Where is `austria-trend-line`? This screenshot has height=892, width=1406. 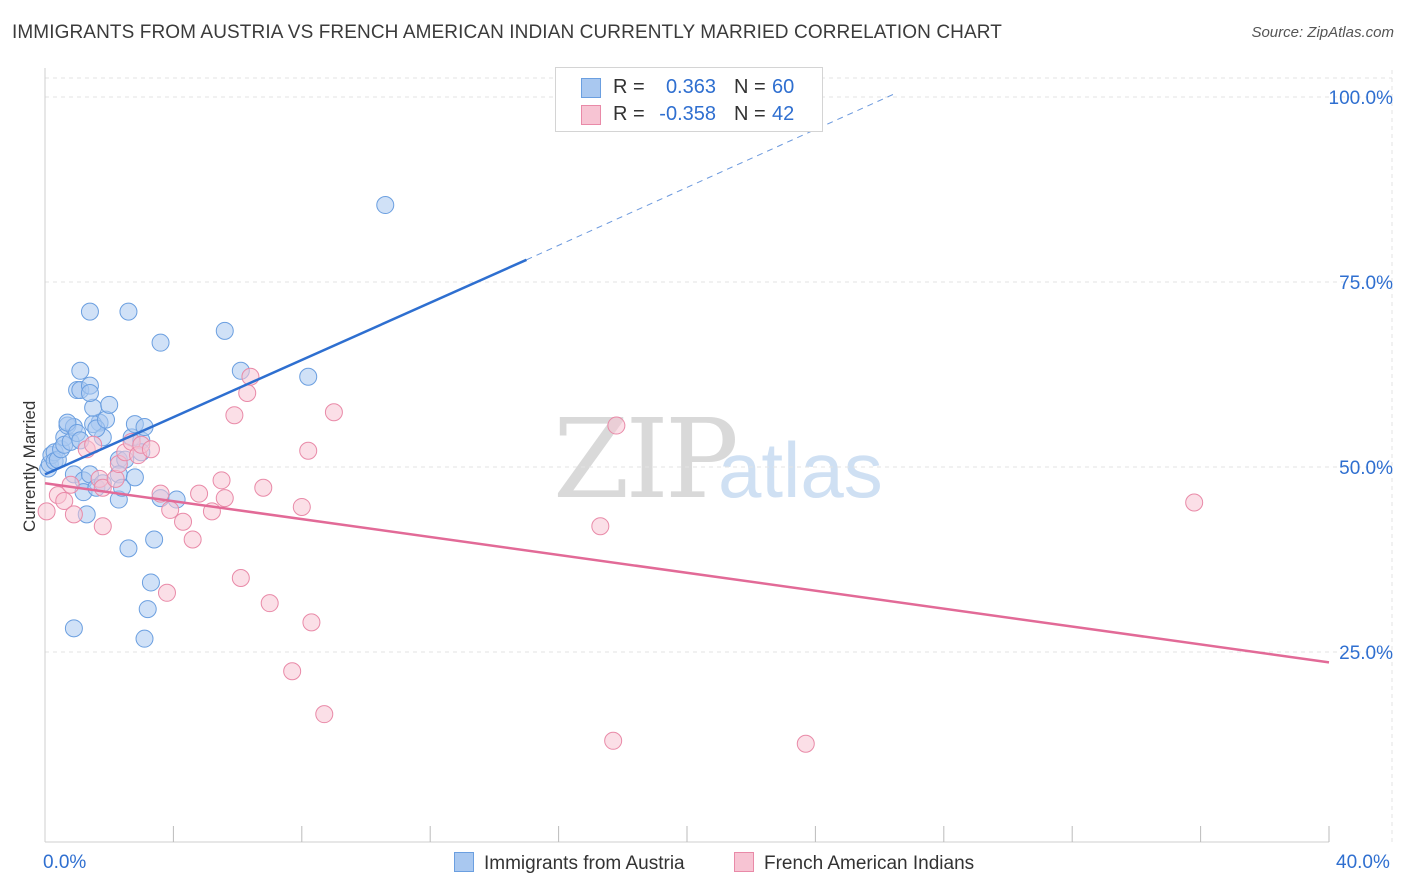 austria-trend-line is located at coordinates (286, 367).